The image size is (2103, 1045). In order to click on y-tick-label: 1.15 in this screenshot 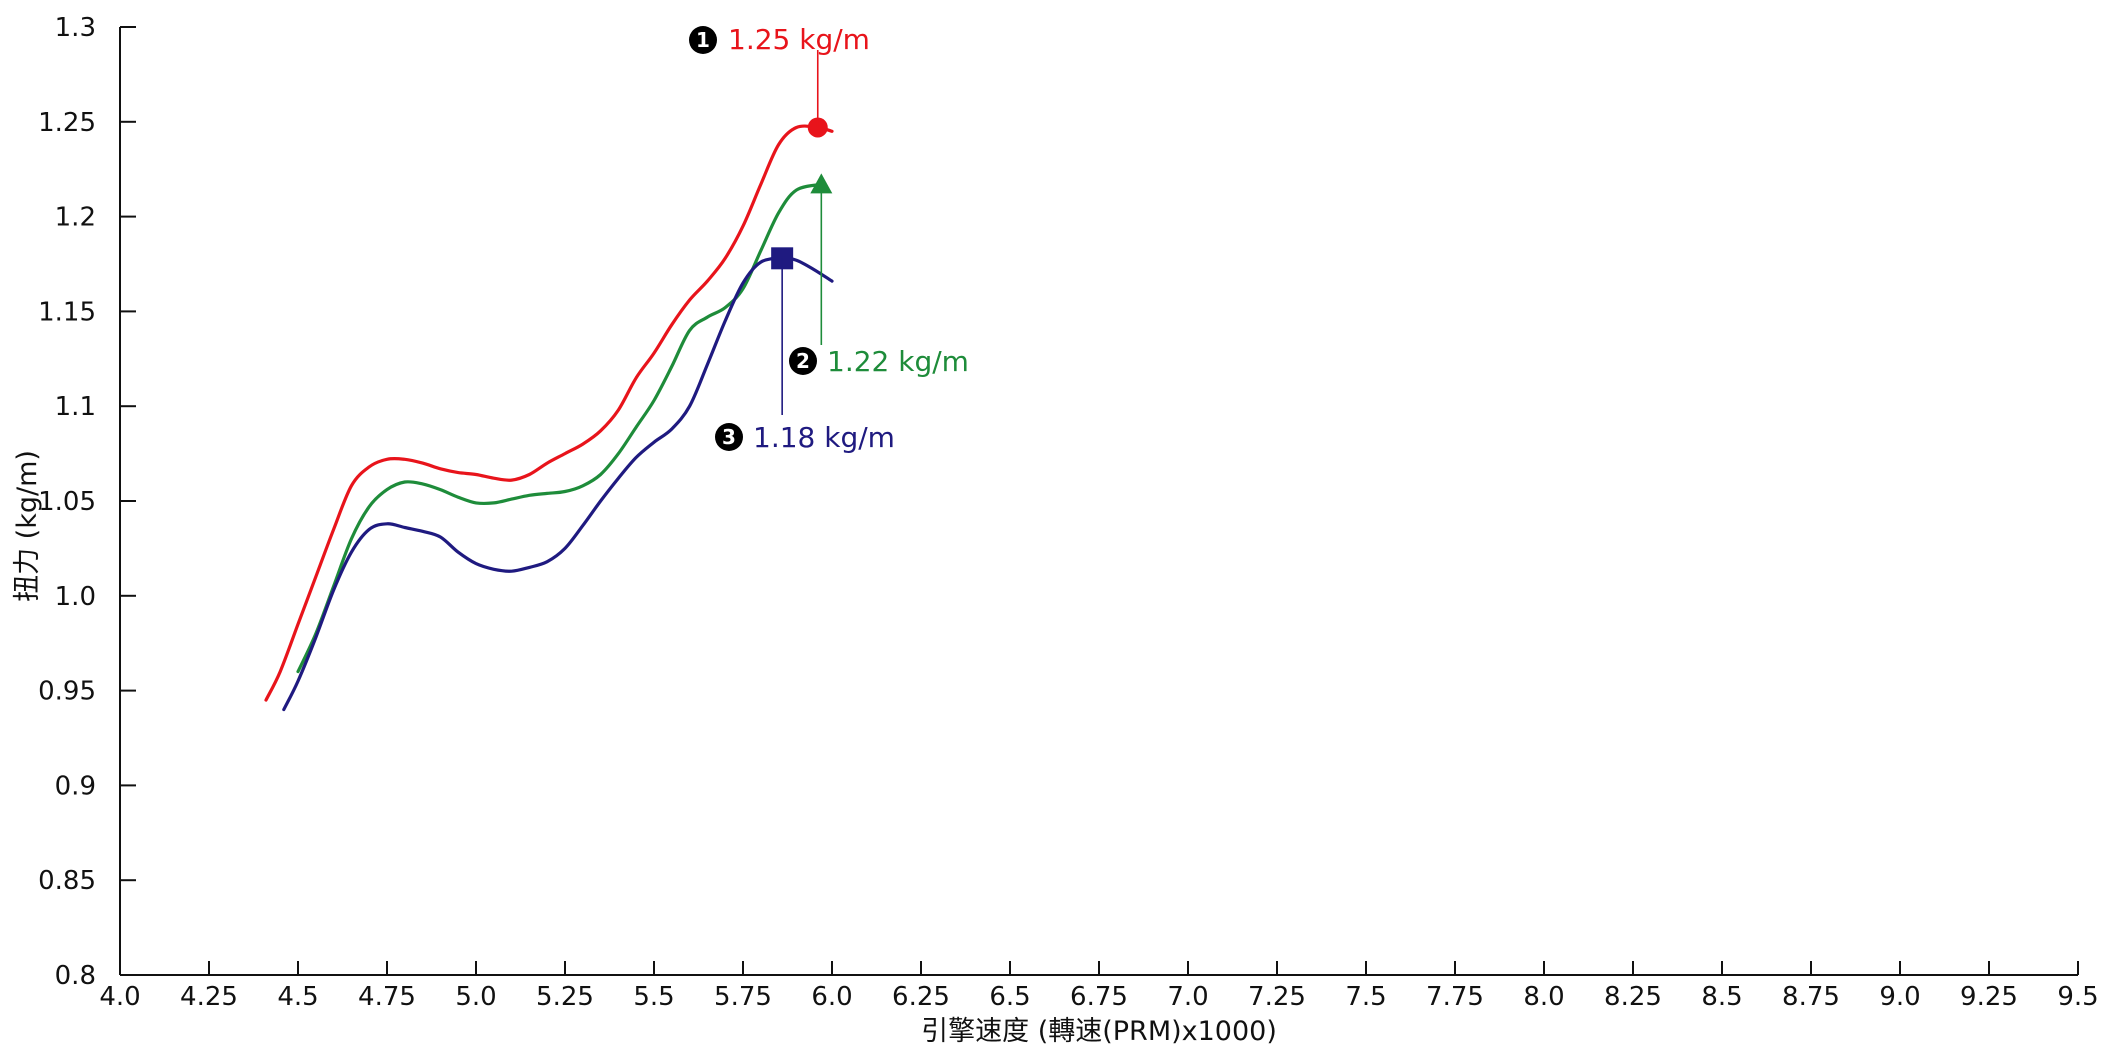, I will do `click(67, 312)`.